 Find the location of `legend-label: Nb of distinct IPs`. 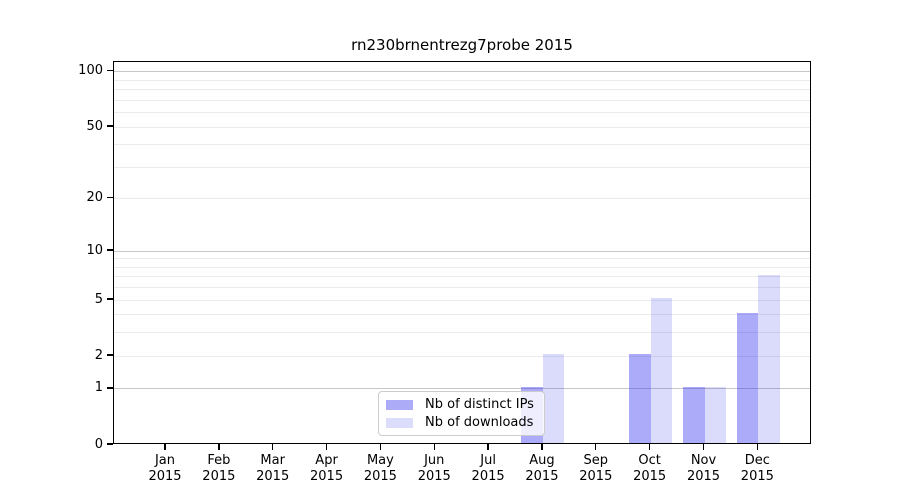

legend-label: Nb of distinct IPs is located at coordinates (479, 404).